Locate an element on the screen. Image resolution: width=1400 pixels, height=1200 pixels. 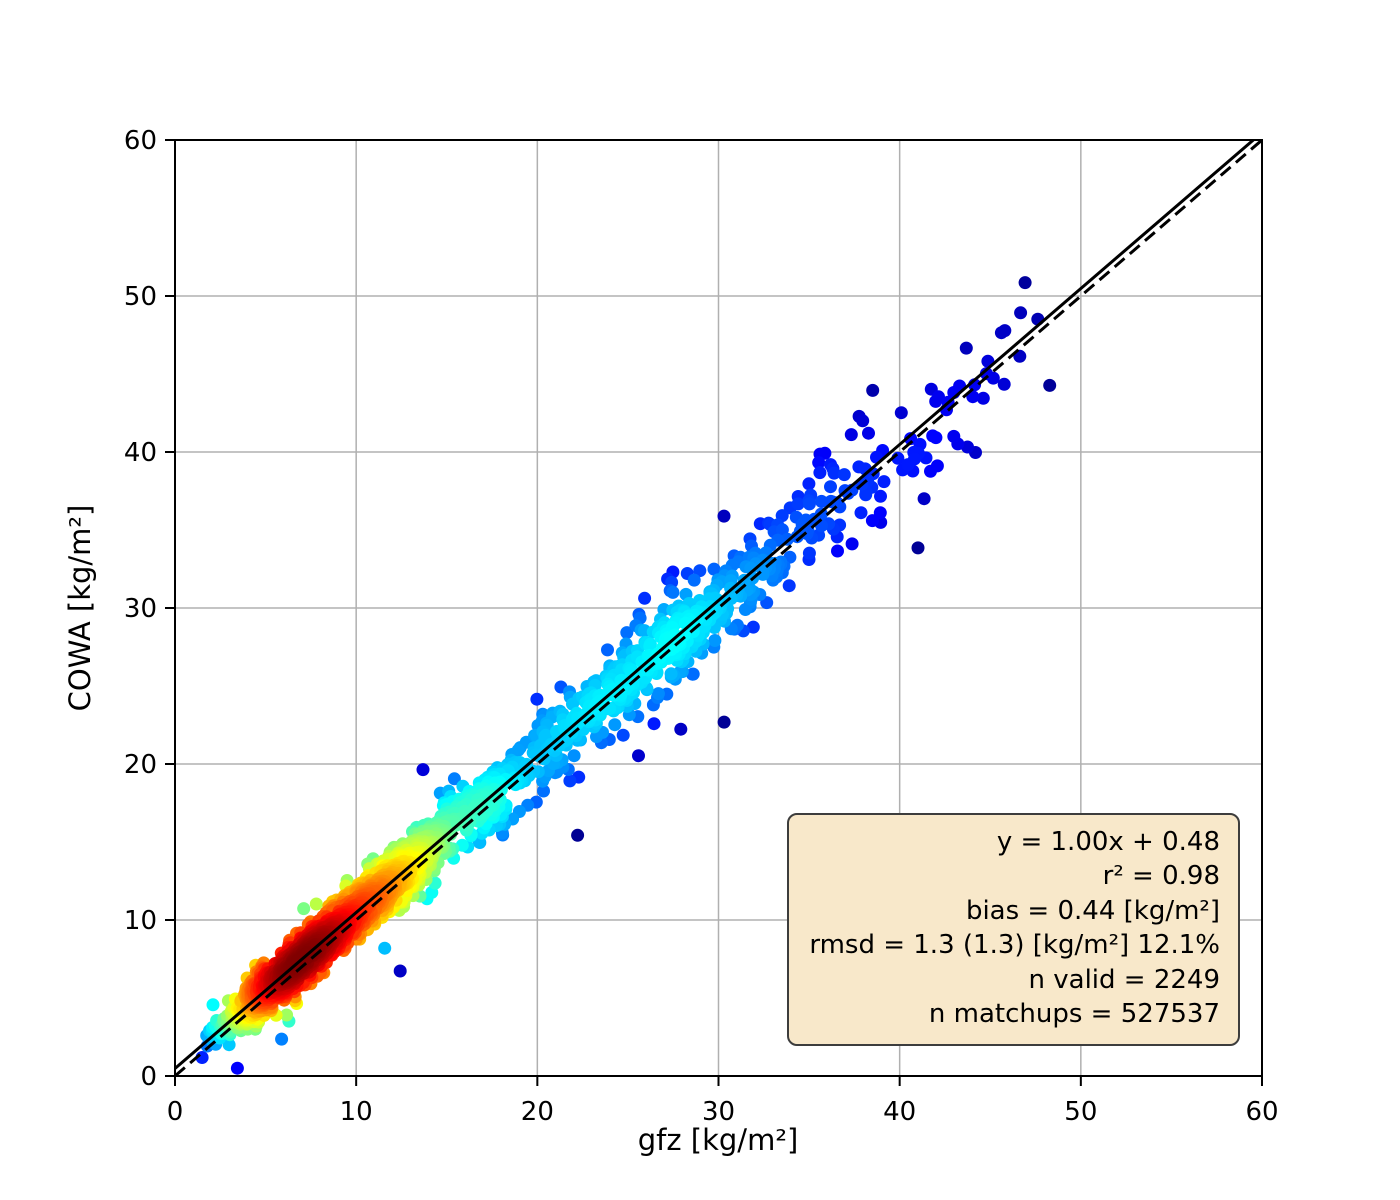
x-tick-label: 30 is located at coordinates (718, 1112).